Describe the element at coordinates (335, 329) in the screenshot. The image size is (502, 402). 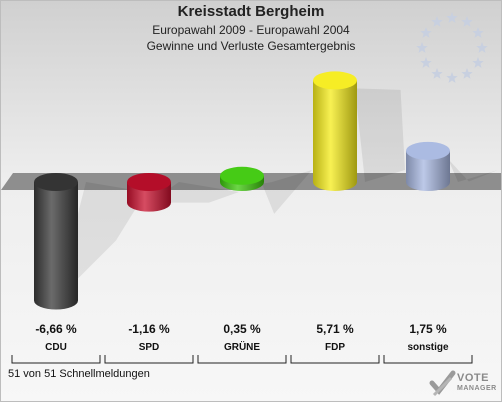
I see `value-label: 5,71 %` at that location.